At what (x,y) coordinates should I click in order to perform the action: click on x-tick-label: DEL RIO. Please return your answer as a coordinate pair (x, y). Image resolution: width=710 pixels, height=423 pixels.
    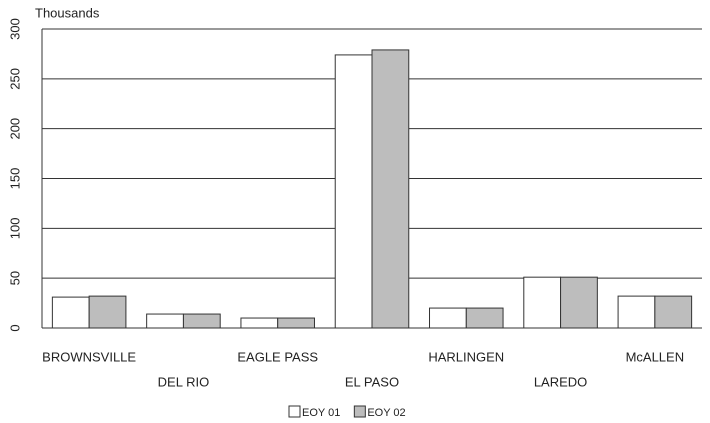
    Looking at the image, I should click on (184, 381).